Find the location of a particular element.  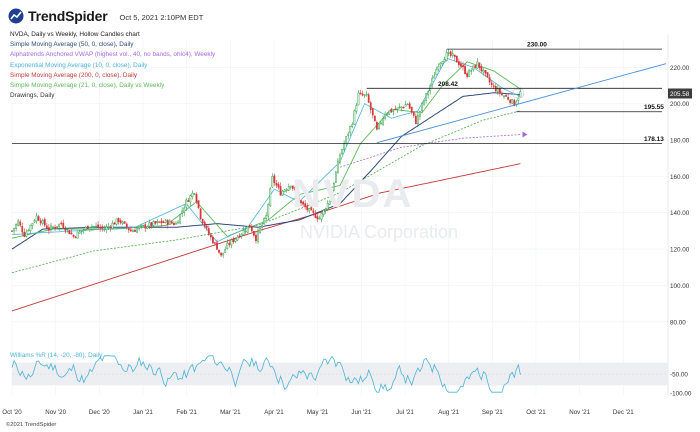

x-tick-label: May '21 is located at coordinates (318, 412).